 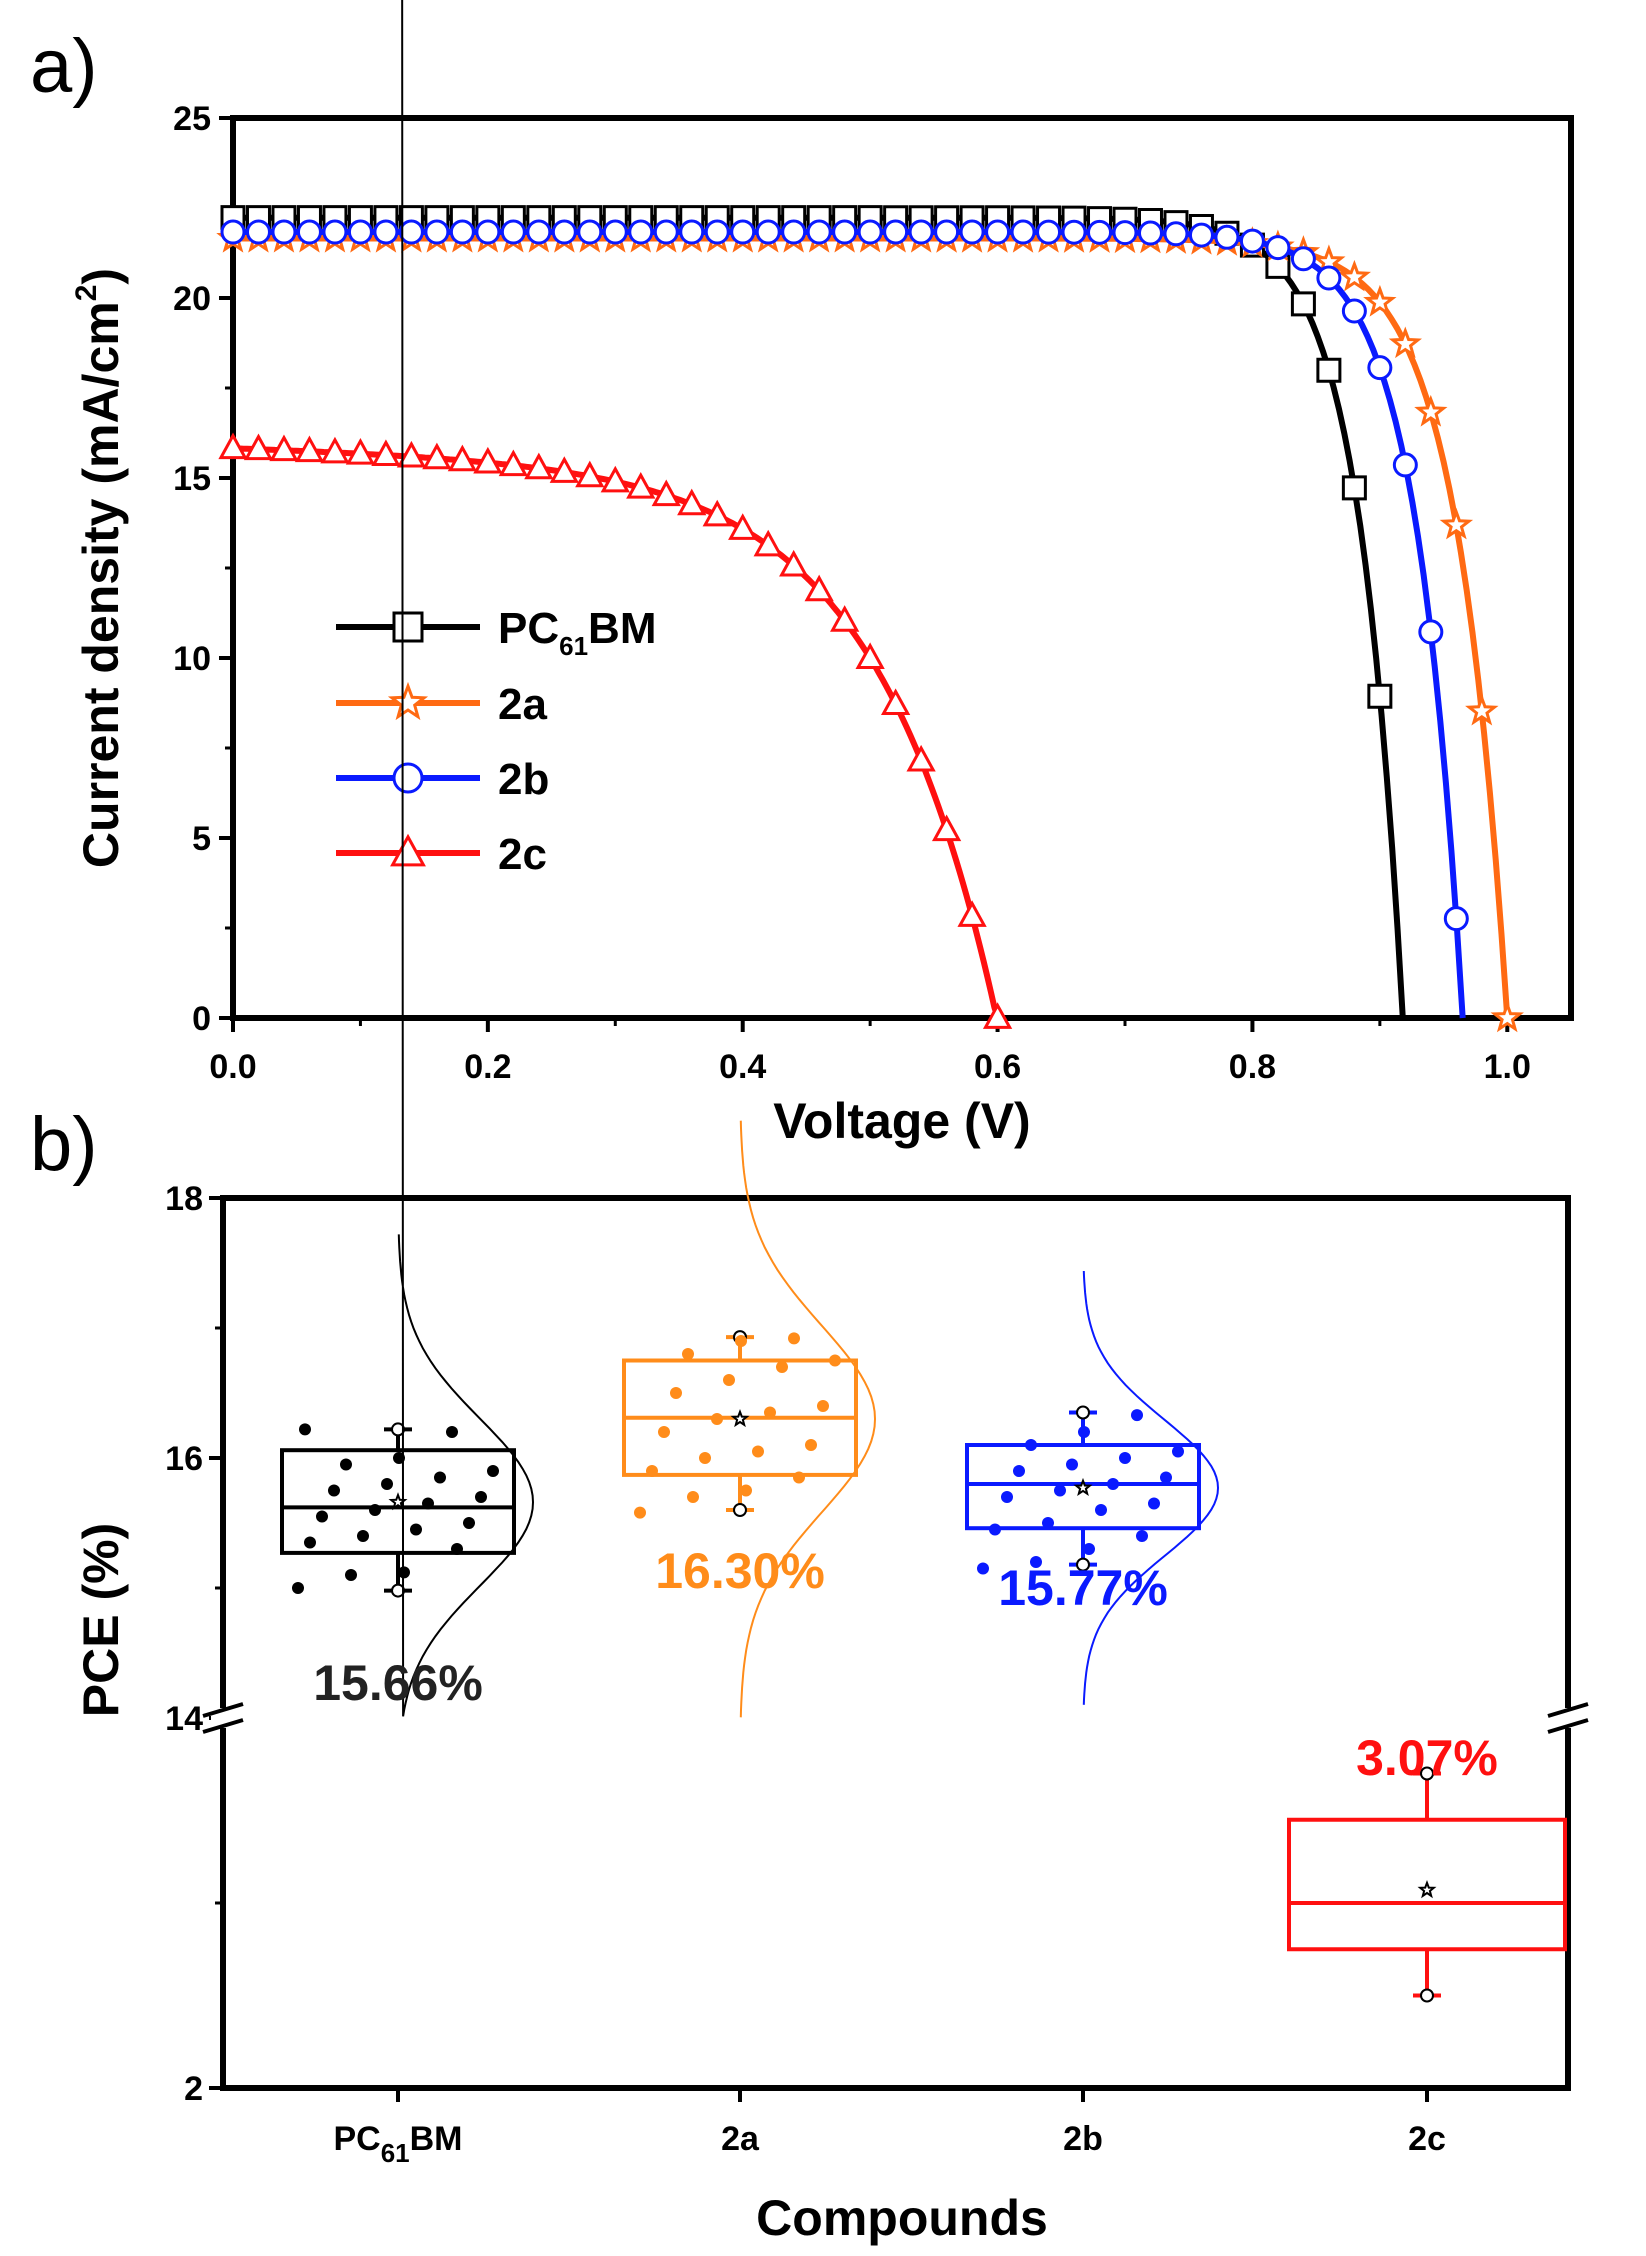 What do you see at coordinates (496, 632) in the screenshot?
I see `legend-item-pcbm: PC61BM` at bounding box center [496, 632].